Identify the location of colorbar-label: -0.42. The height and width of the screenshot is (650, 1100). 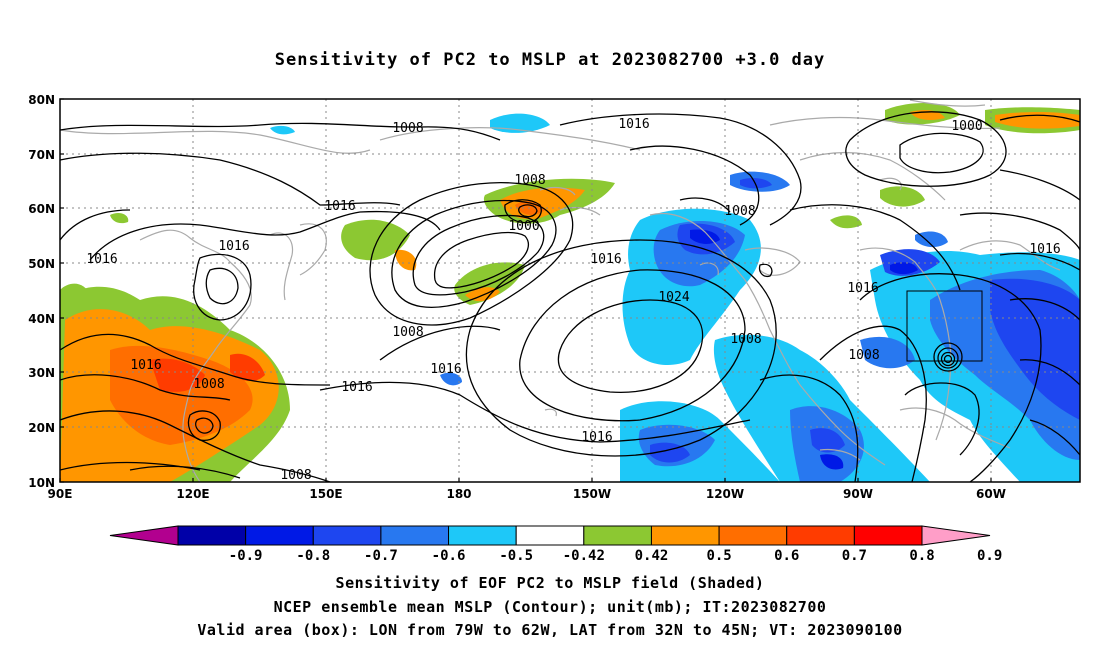
(584, 556).